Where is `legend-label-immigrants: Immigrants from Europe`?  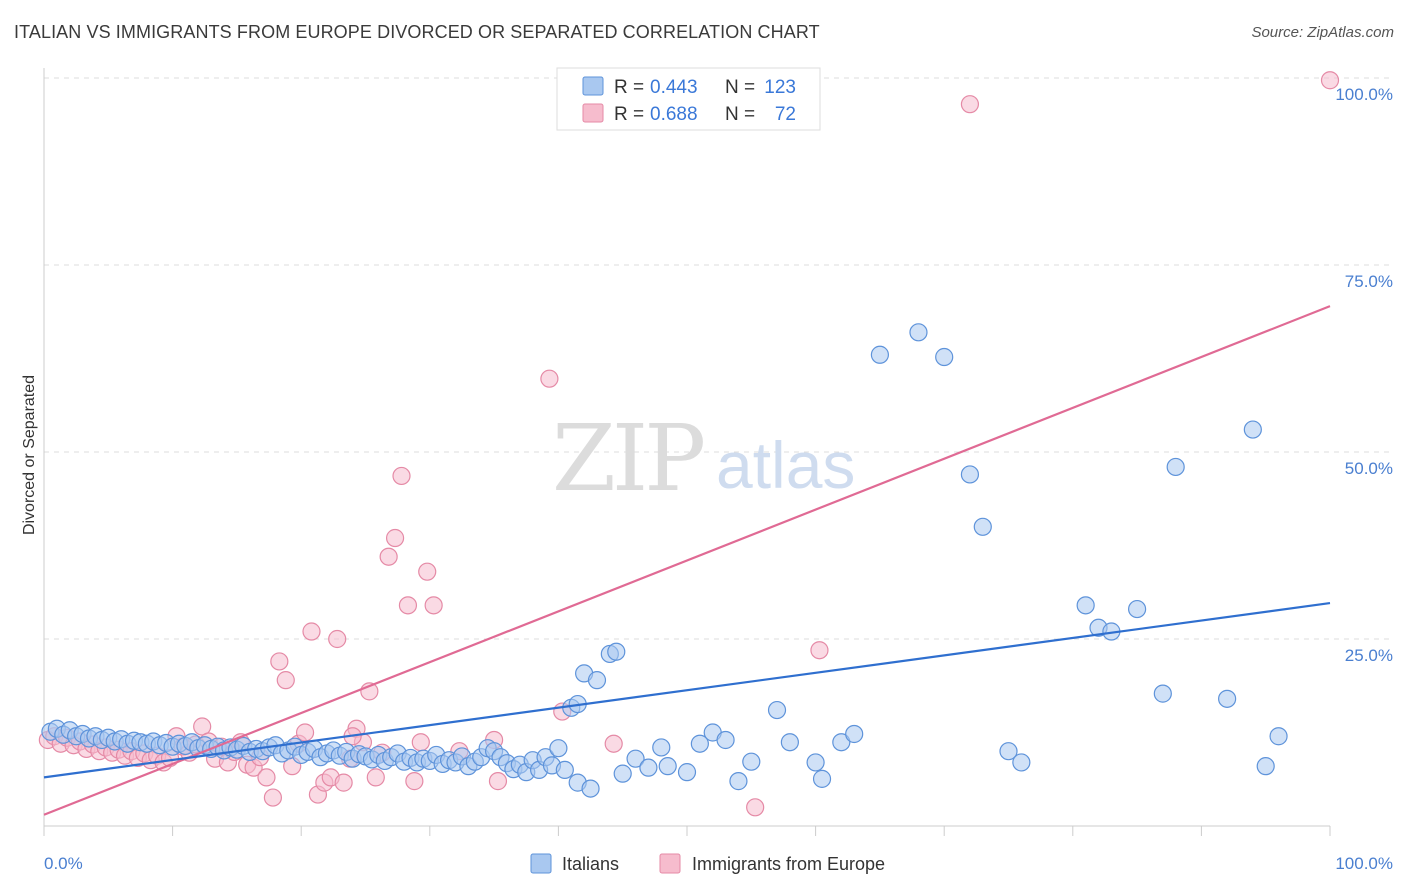 legend-label-immigrants: Immigrants from Europe is located at coordinates (788, 864).